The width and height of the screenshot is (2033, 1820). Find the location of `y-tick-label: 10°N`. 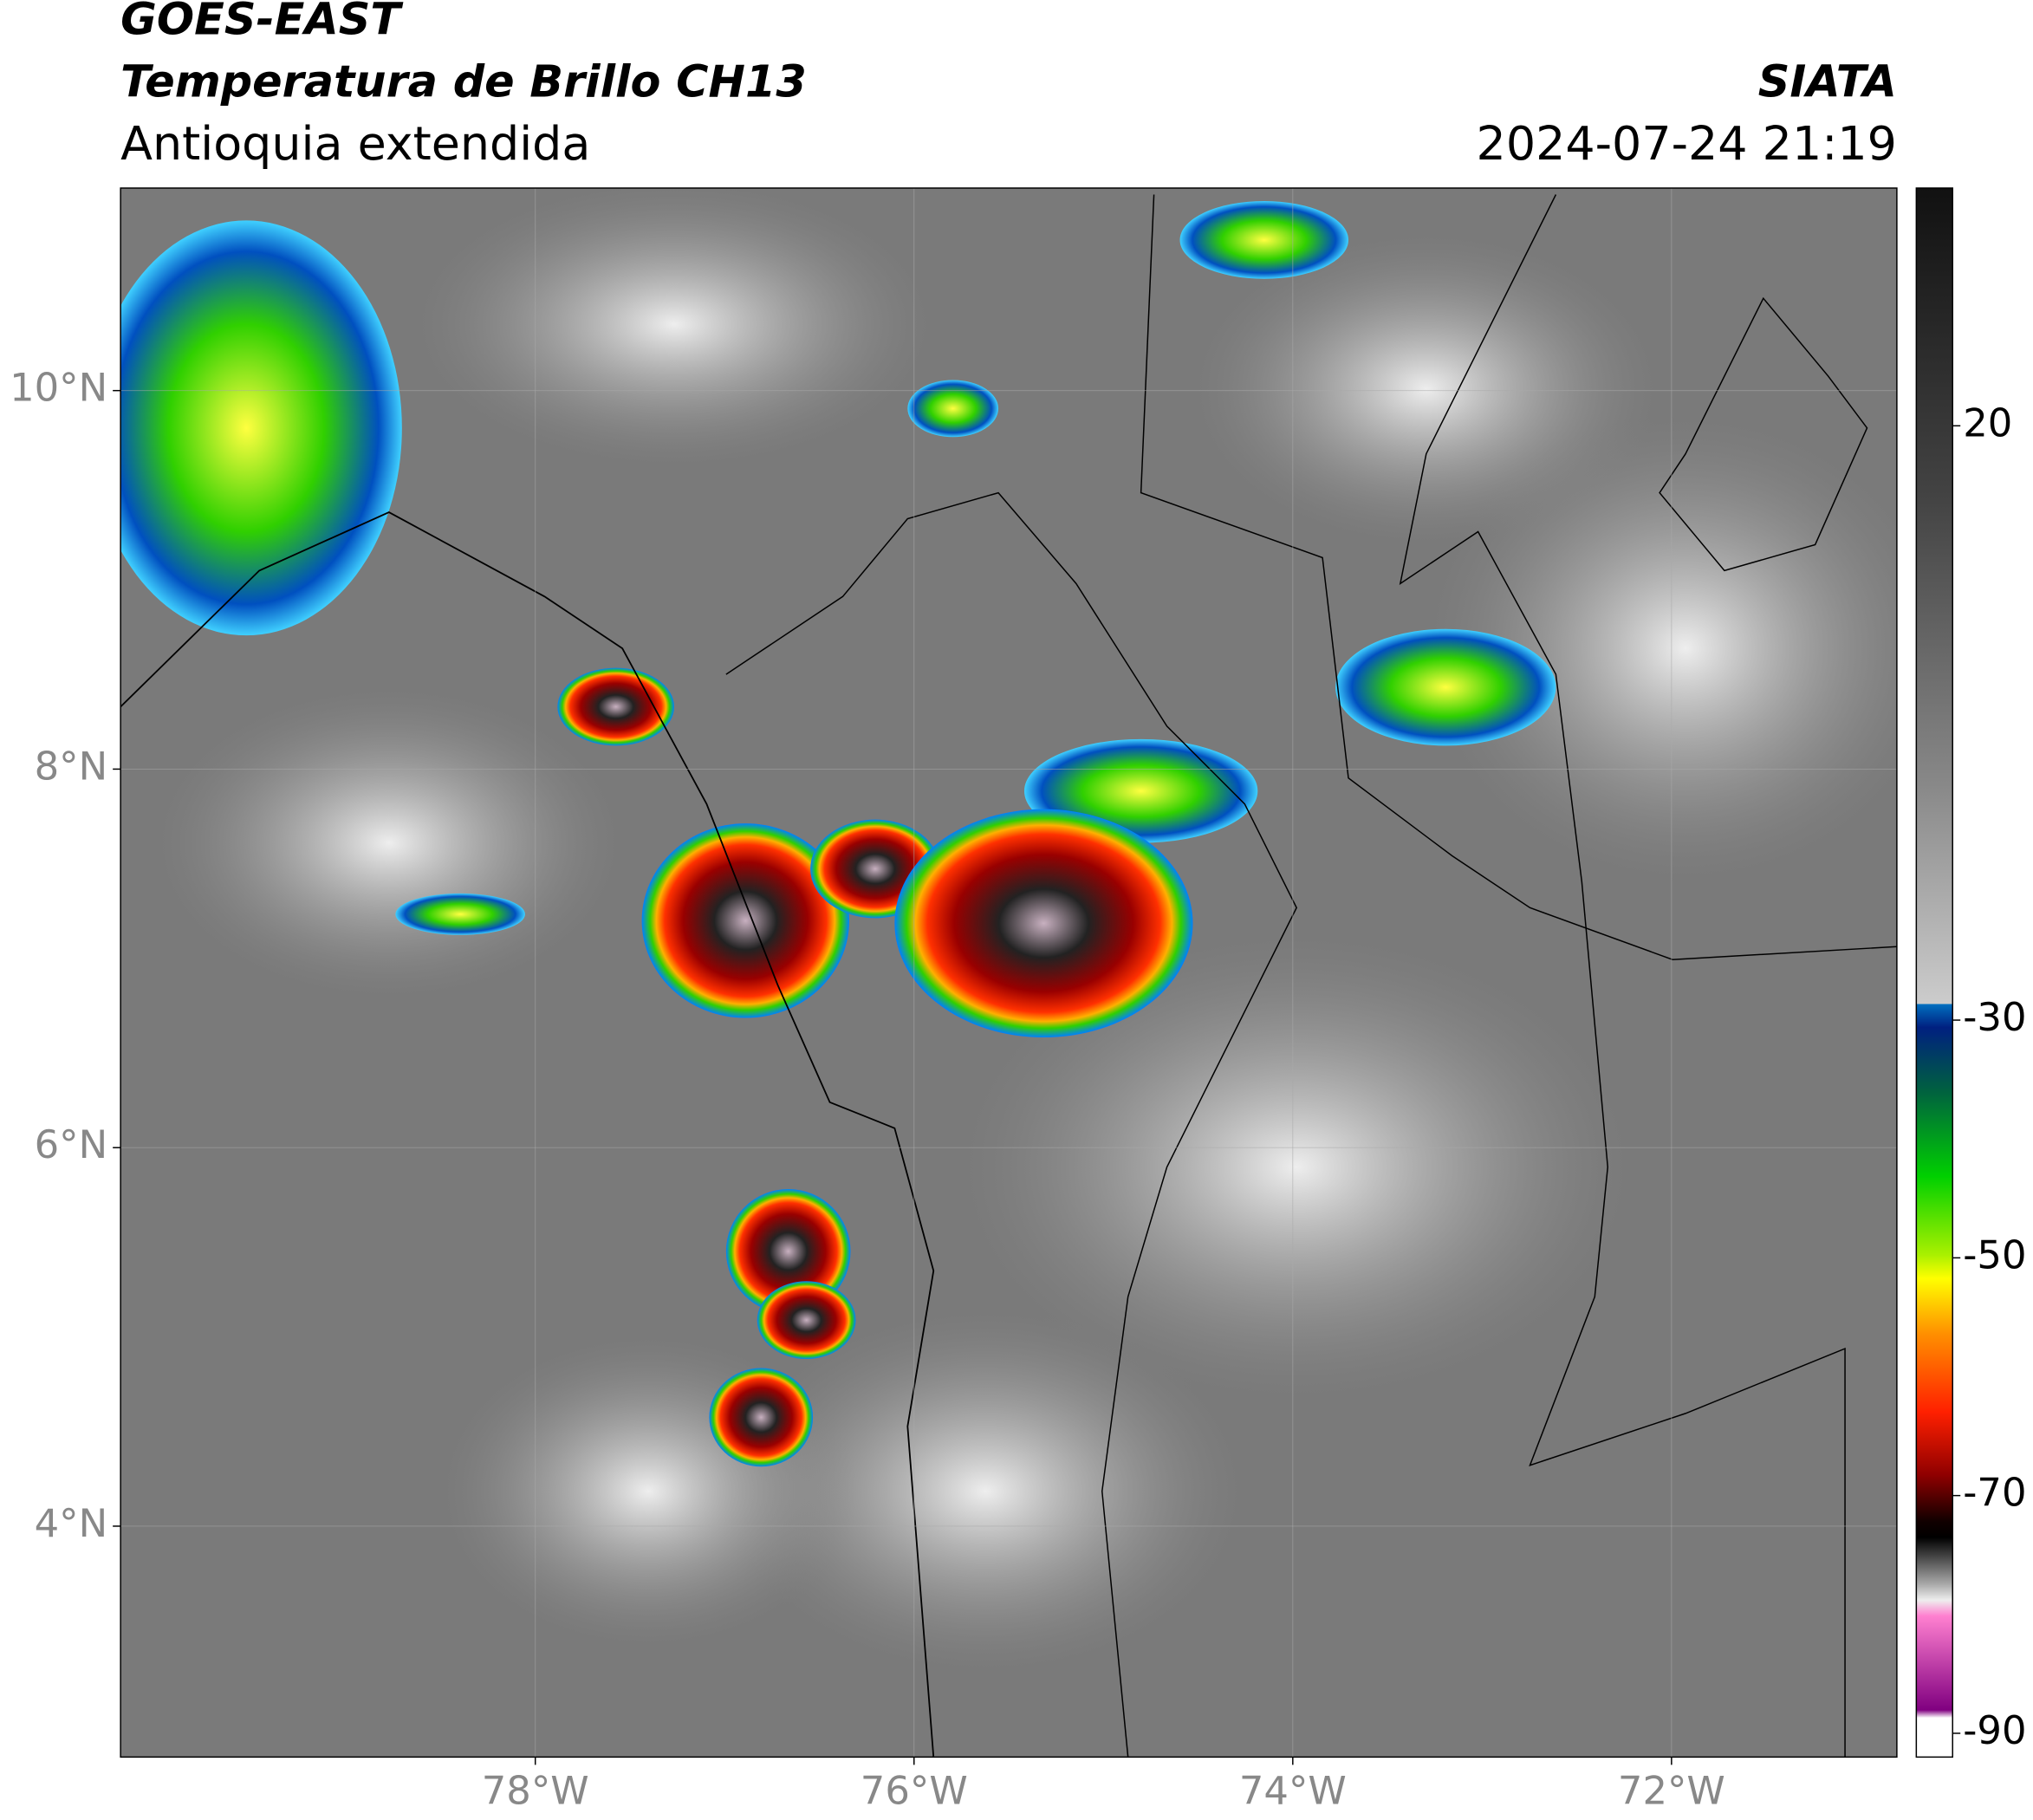

y-tick-label: 10°N is located at coordinates (58, 388).